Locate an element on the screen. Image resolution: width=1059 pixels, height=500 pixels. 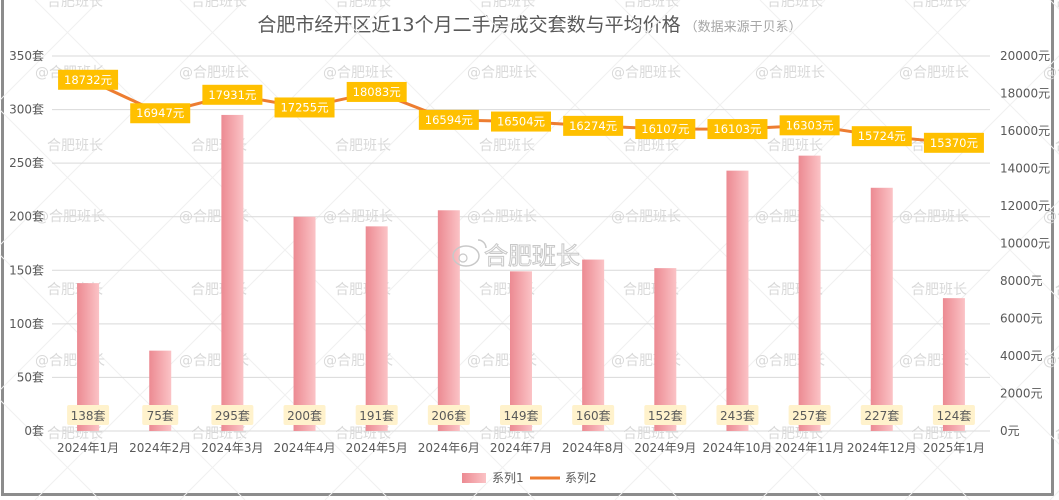
weibo-logo-icon is located at coordinates (466, 256).